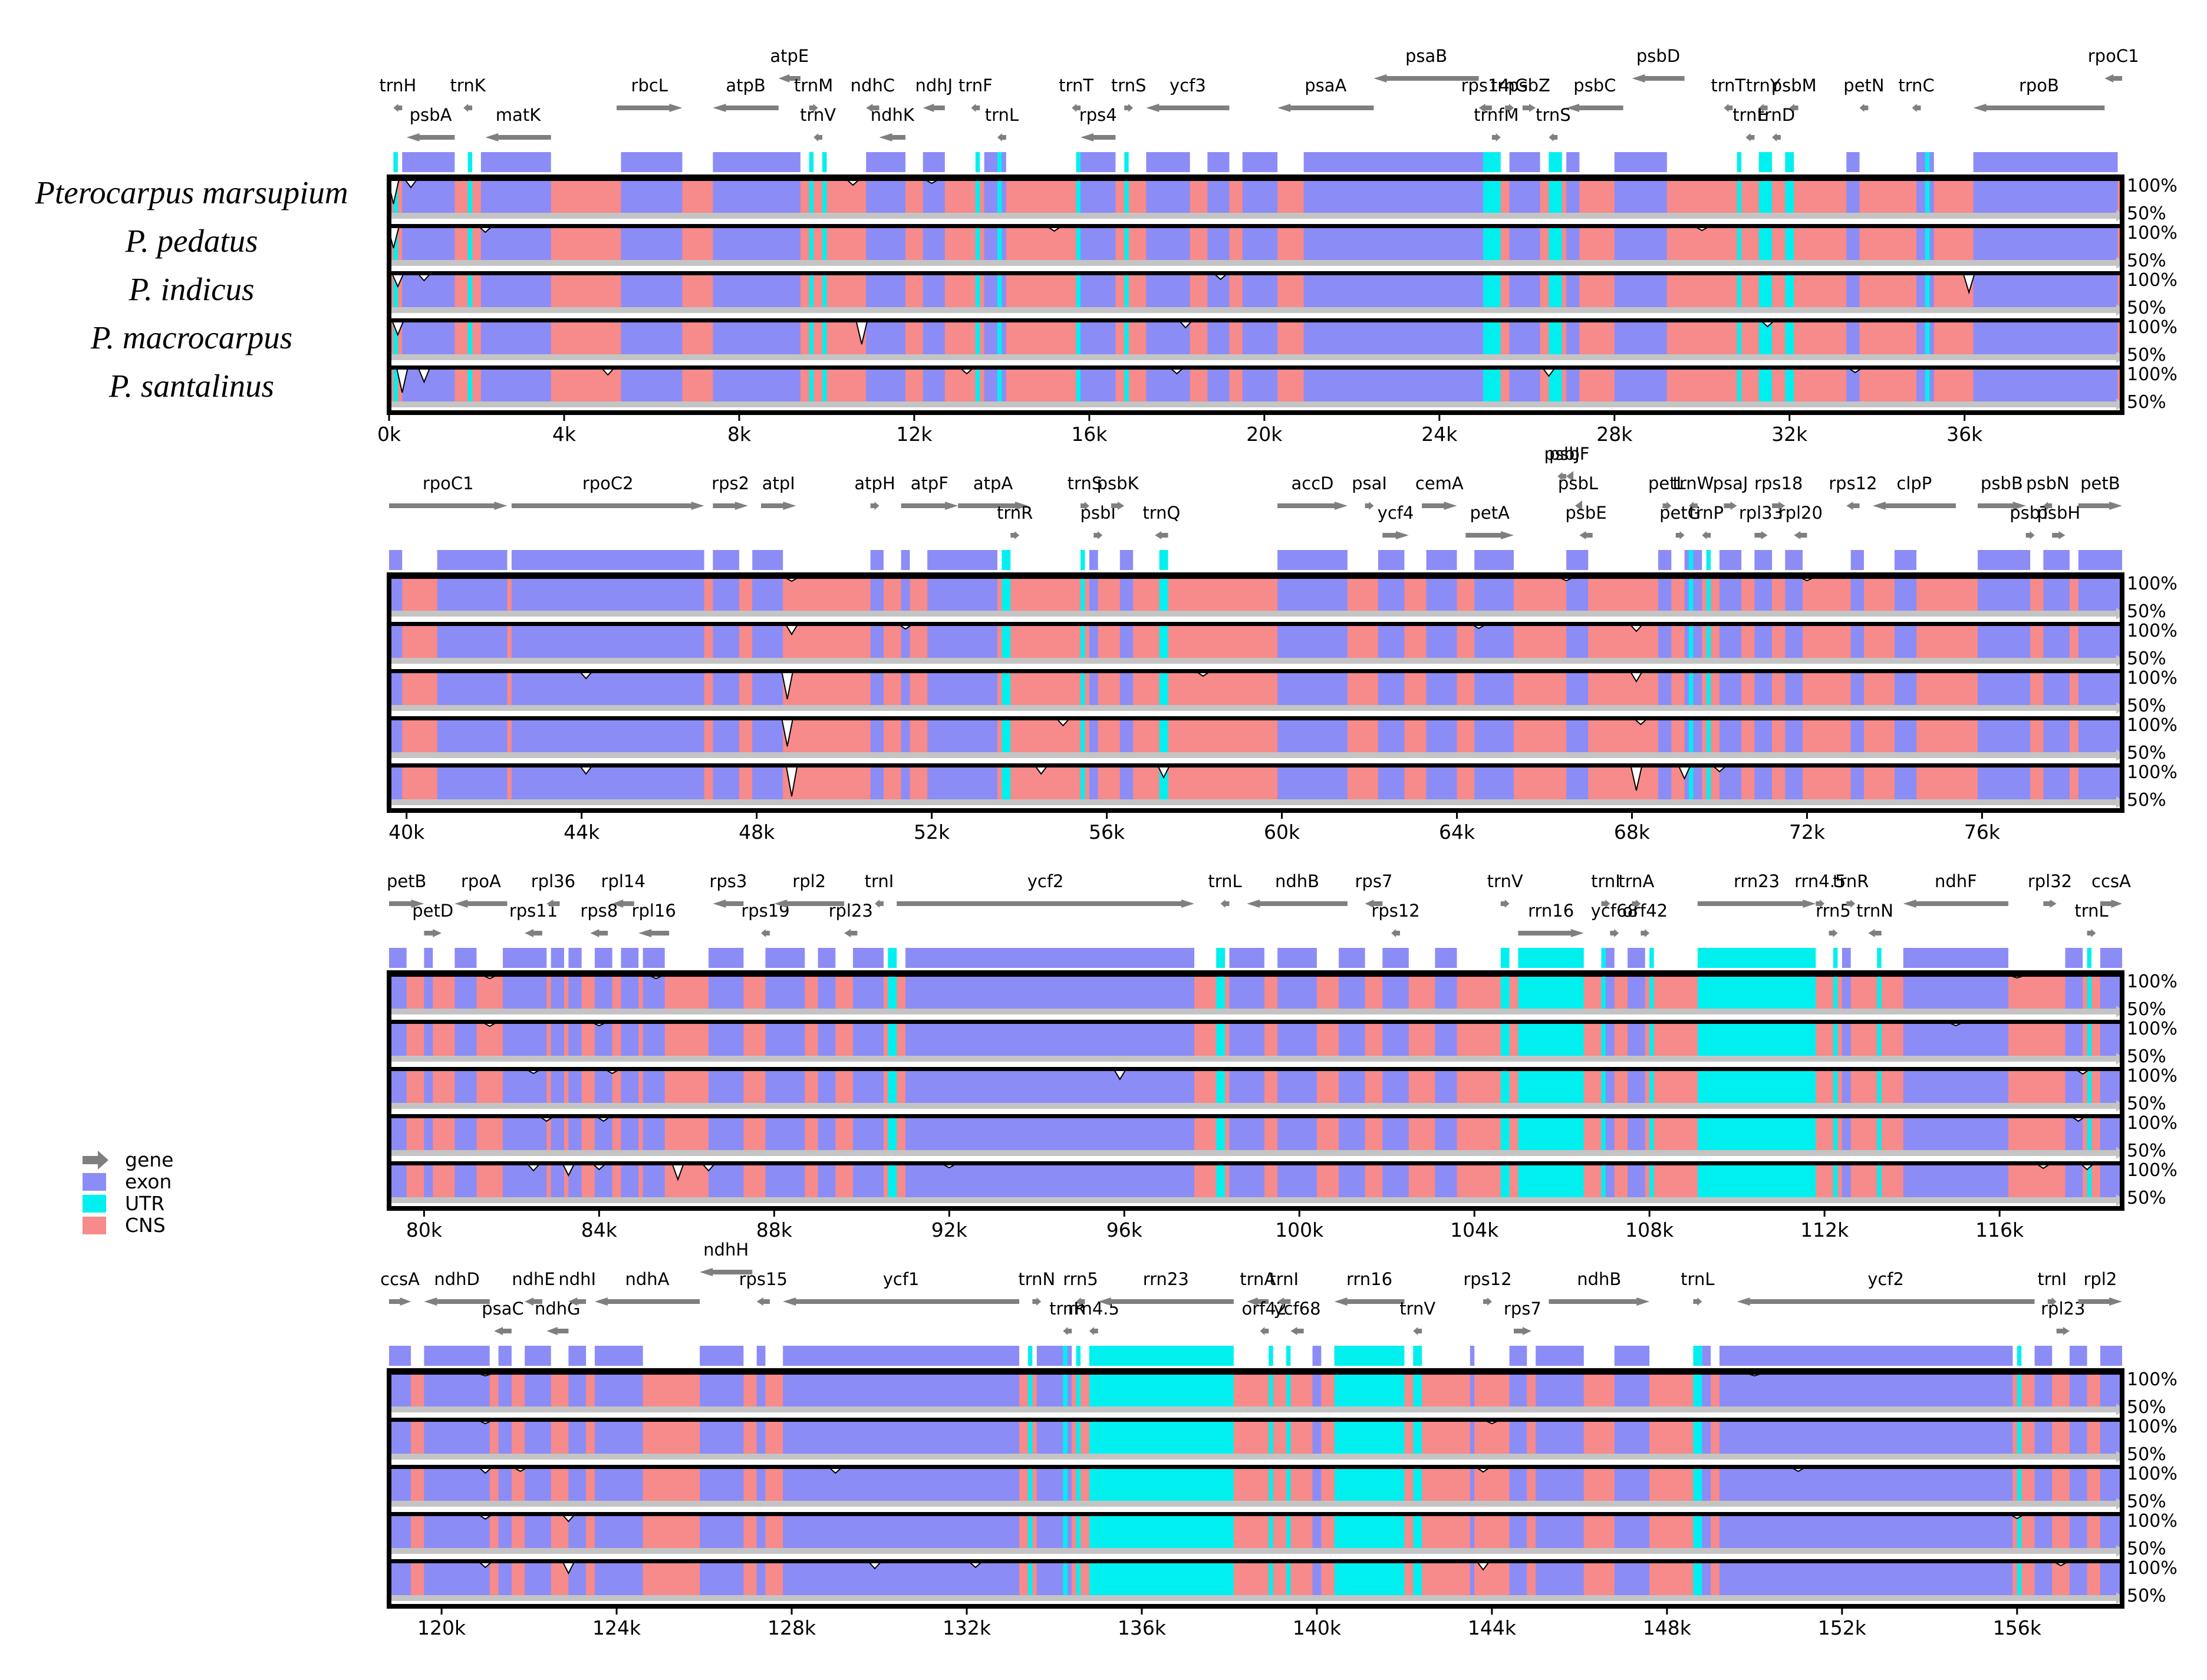 The width and height of the screenshot is (2207, 1680). What do you see at coordinates (1730, 483) in the screenshot?
I see `gene-label: psaJ` at bounding box center [1730, 483].